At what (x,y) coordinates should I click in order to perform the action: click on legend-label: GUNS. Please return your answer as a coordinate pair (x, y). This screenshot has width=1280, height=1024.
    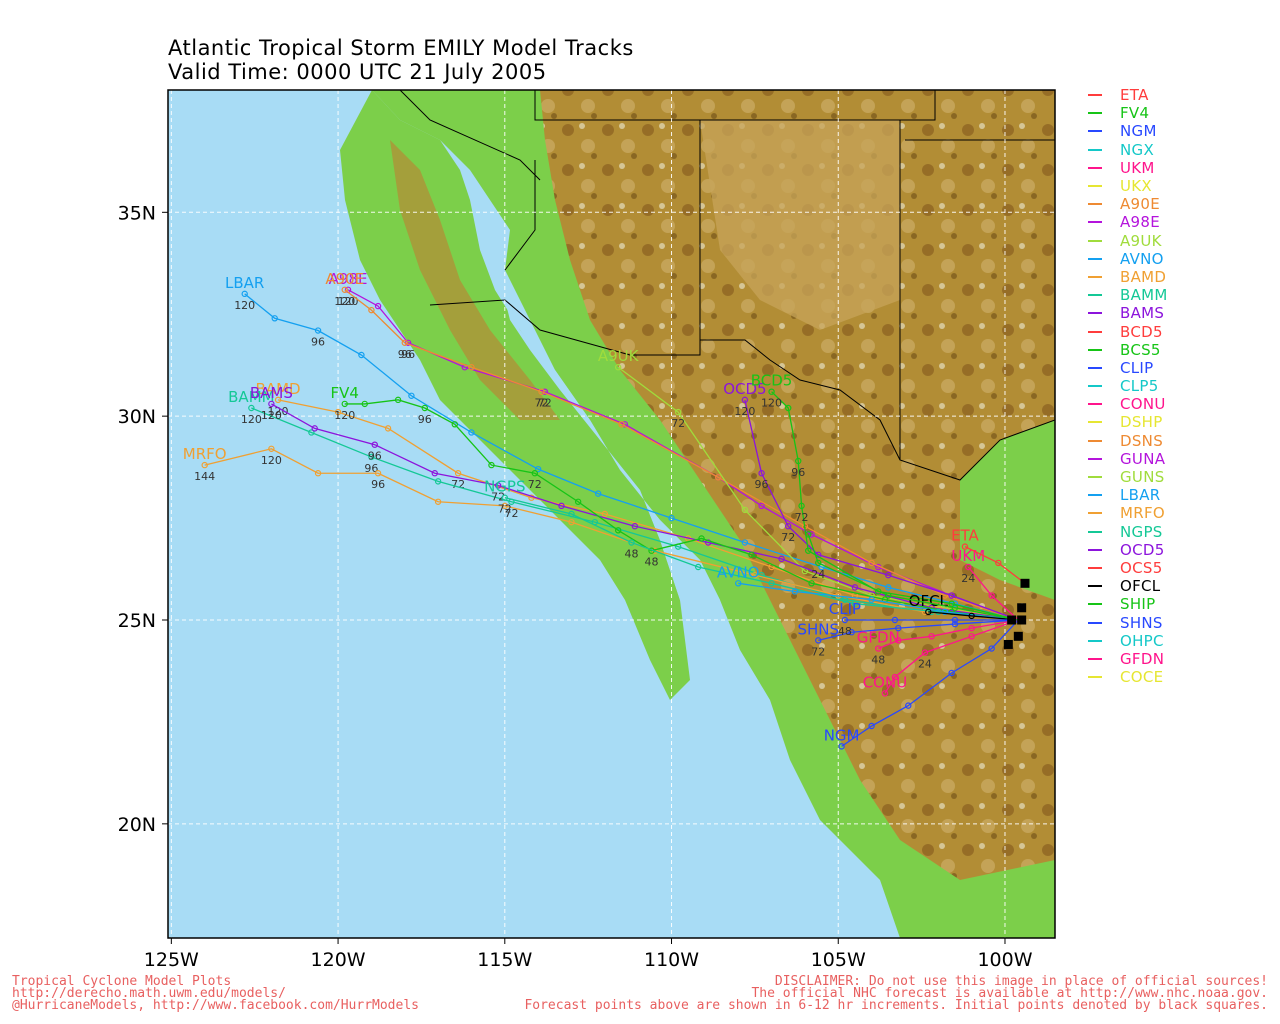
    Looking at the image, I should click on (1142, 477).